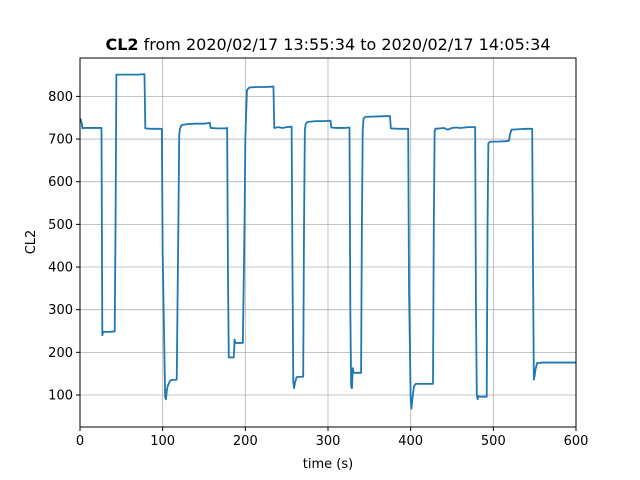 The image size is (640, 480). I want to click on x-tick-label: 500, so click(493, 441).